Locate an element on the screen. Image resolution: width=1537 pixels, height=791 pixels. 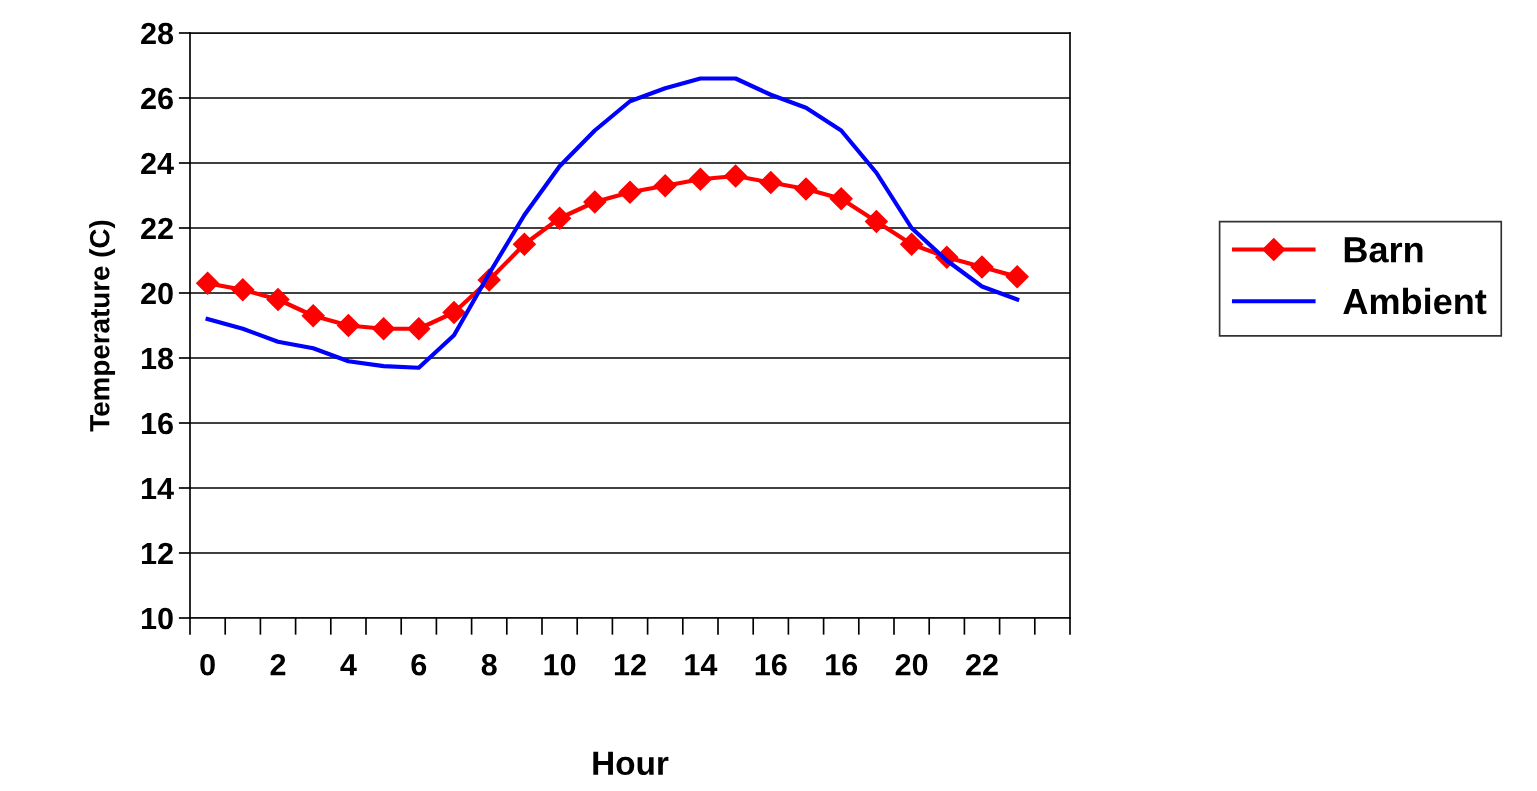
x-tick-label: 4 is located at coordinates (348, 665).